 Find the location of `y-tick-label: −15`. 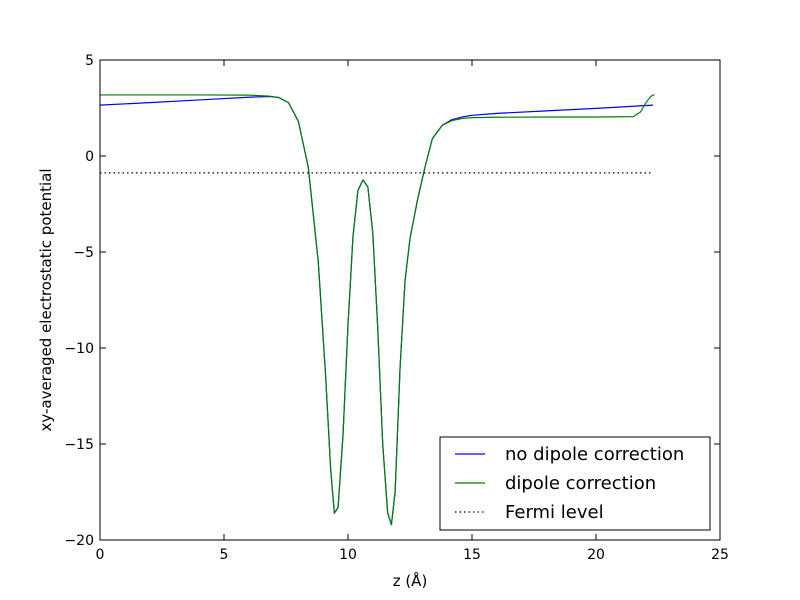

y-tick-label: −15 is located at coordinates (79, 445).